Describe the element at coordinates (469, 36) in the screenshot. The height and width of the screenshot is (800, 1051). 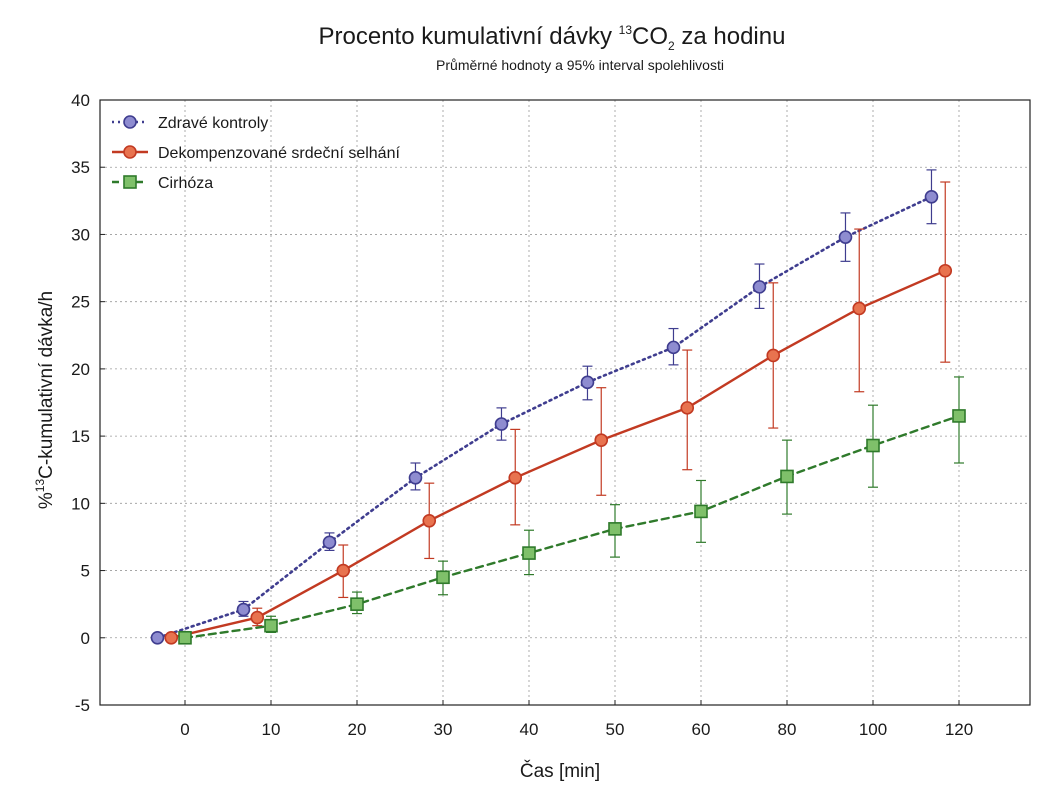
I see `chart-title-pre: Procento kumulativní dávky` at that location.